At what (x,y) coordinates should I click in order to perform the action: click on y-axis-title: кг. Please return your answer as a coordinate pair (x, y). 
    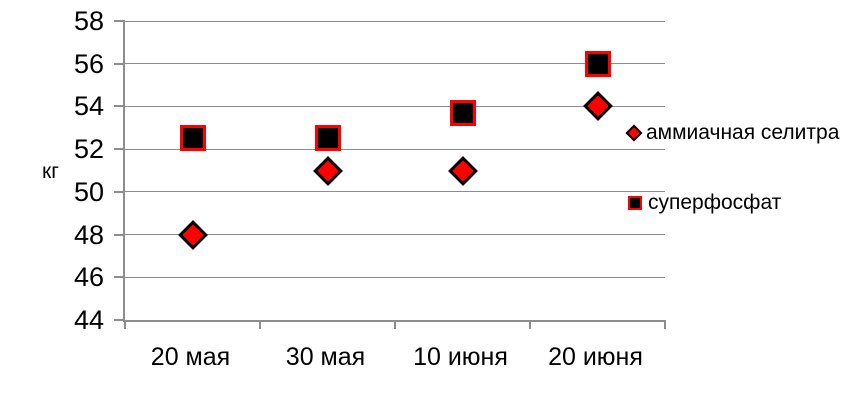
    Looking at the image, I should click on (50, 171).